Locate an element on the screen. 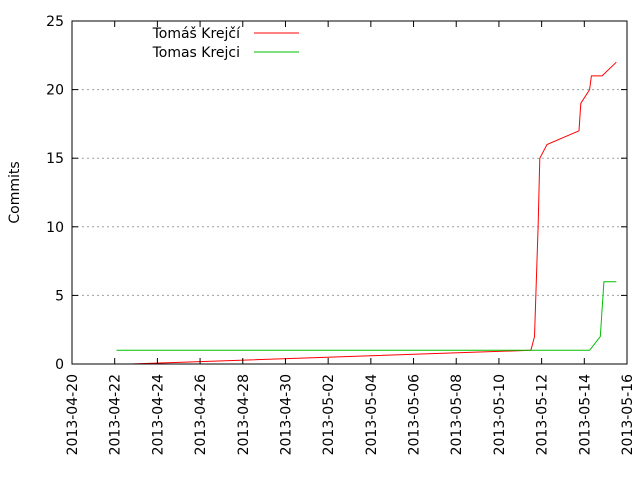 The width and height of the screenshot is (640, 480). x-tick-label: 2013-05-16 is located at coordinates (628, 414).